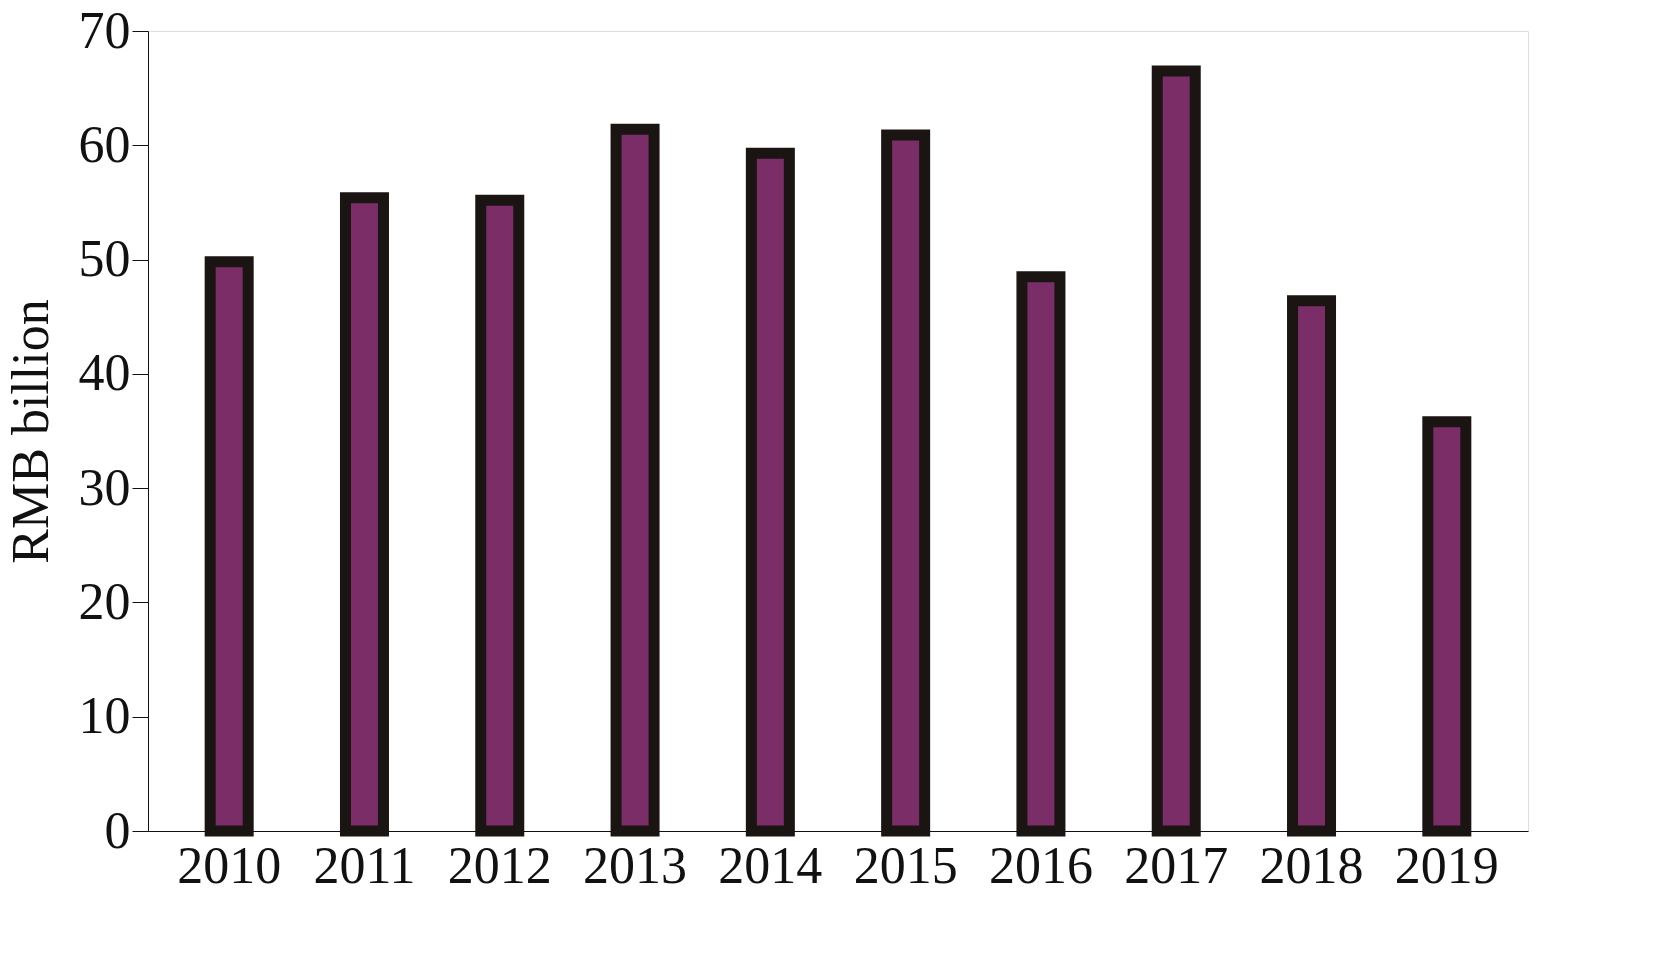 This screenshot has height=979, width=1675. I want to click on x-tick-label: 2014, so click(770, 865).